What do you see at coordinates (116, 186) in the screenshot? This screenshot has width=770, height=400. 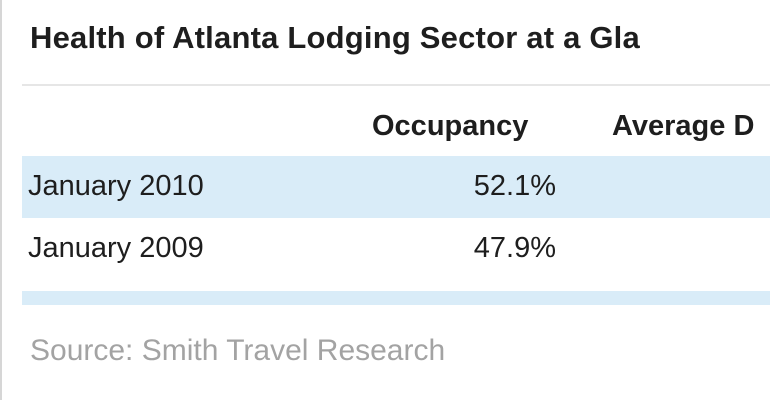 I see `row-label: January 2010` at bounding box center [116, 186].